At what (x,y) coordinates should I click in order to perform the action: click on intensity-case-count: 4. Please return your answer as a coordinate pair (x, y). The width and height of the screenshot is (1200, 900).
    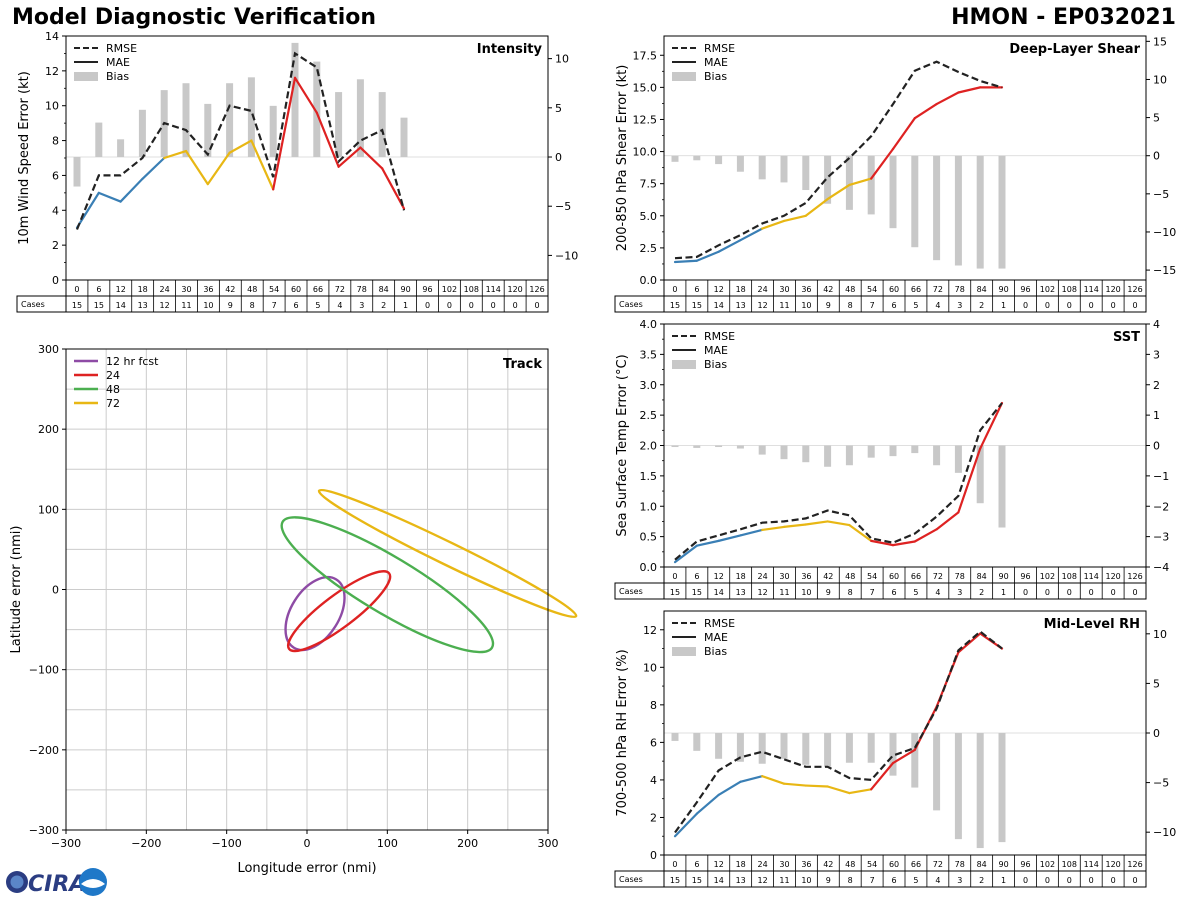
    Looking at the image, I should click on (339, 305).